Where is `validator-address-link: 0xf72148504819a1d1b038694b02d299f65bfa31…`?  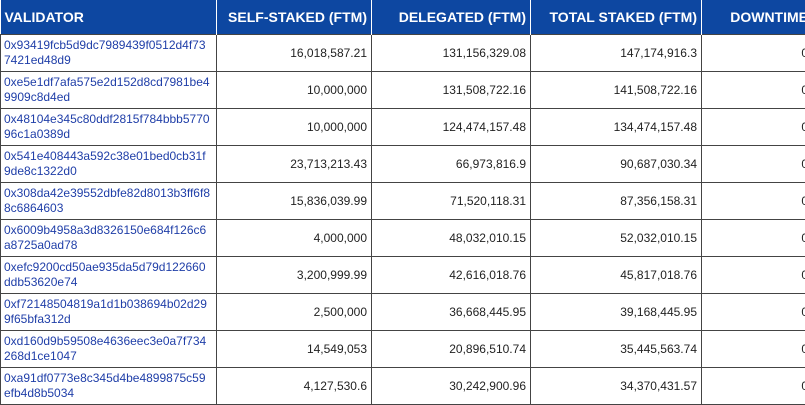 validator-address-link: 0xf72148504819a1d1b038694b02d299f65bfa31… is located at coordinates (105, 311).